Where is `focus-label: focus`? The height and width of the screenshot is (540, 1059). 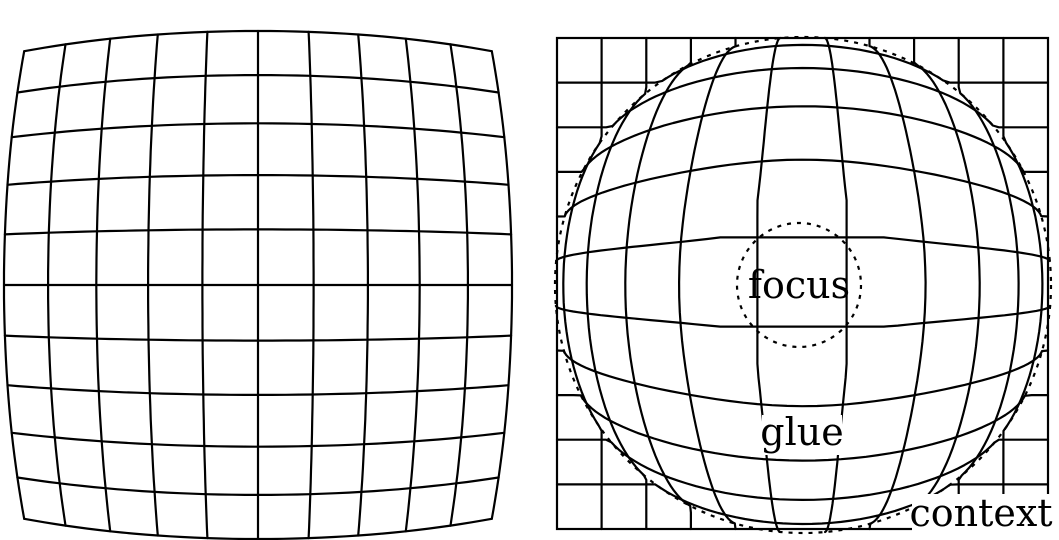 focus-label: focus is located at coordinates (799, 285).